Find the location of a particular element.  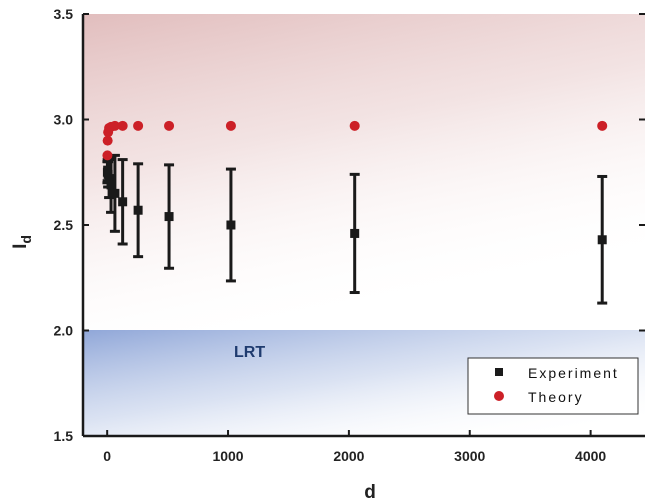

y-tick-label: 3.0 is located at coordinates (64, 120).